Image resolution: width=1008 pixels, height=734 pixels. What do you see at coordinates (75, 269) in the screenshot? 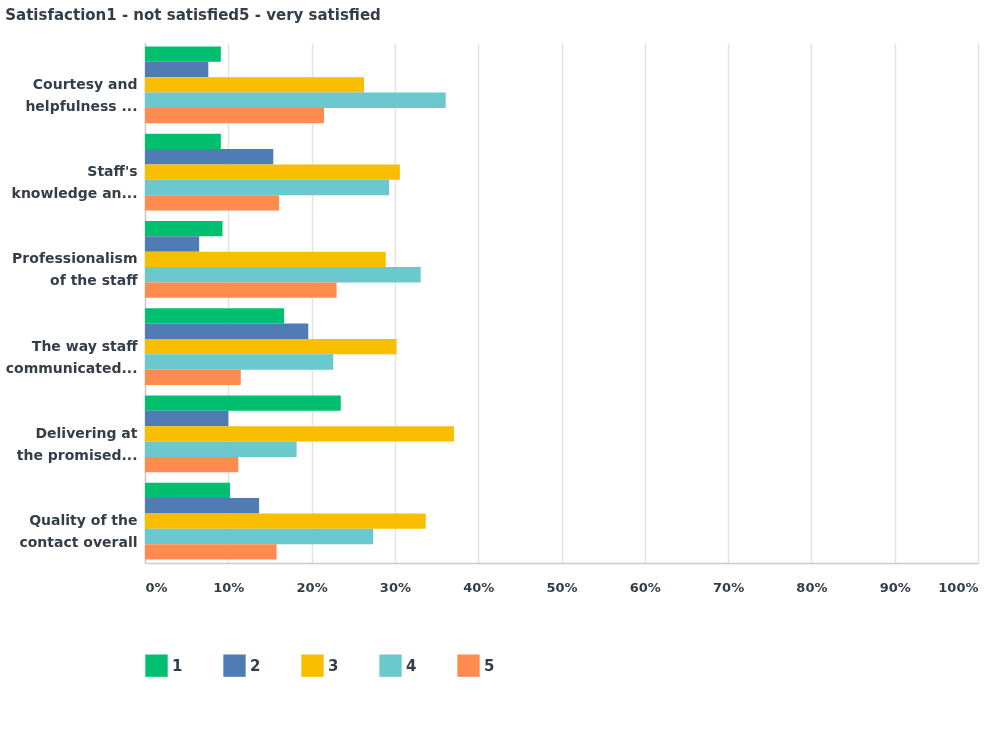
I see `y-tick-label: Professionalism of the staff` at bounding box center [75, 269].